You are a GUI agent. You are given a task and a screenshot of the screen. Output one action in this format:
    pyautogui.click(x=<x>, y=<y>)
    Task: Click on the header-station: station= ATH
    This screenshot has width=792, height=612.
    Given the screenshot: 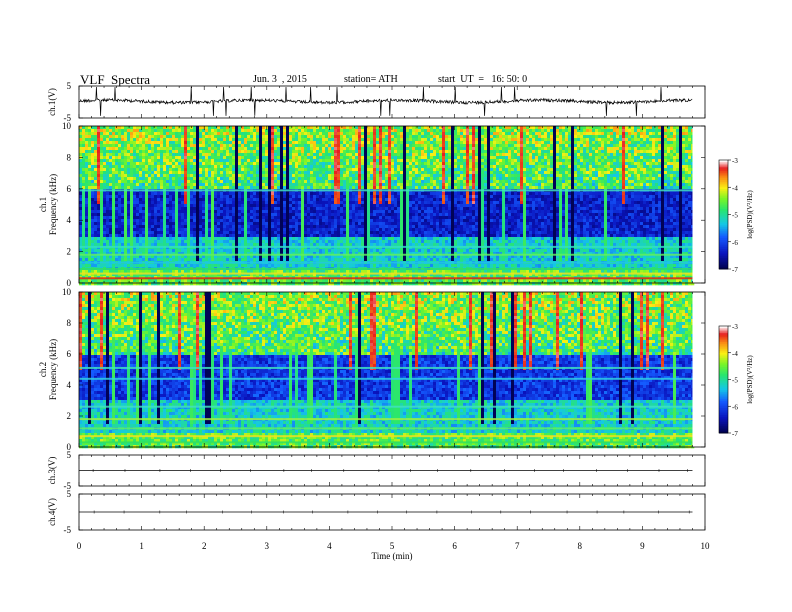 What is the action you would take?
    pyautogui.click(x=371, y=79)
    